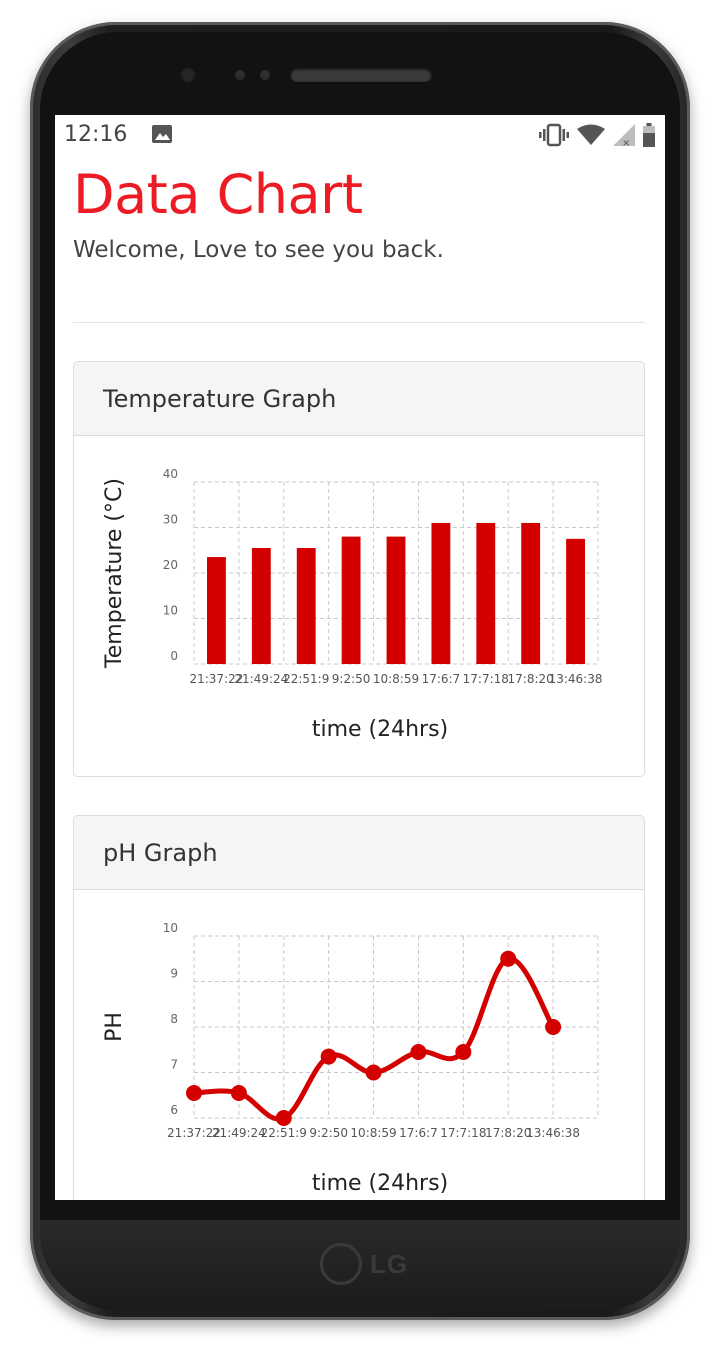 This screenshot has height=1345, width=718. What do you see at coordinates (174, 1065) in the screenshot?
I see `y-tick-label: 7` at bounding box center [174, 1065].